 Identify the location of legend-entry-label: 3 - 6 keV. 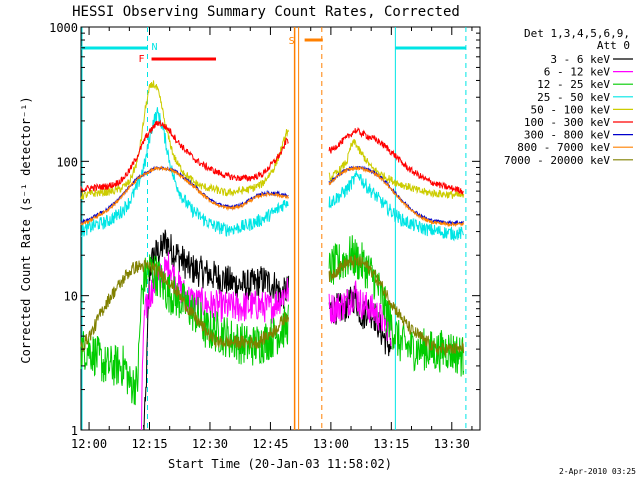
(580, 59).